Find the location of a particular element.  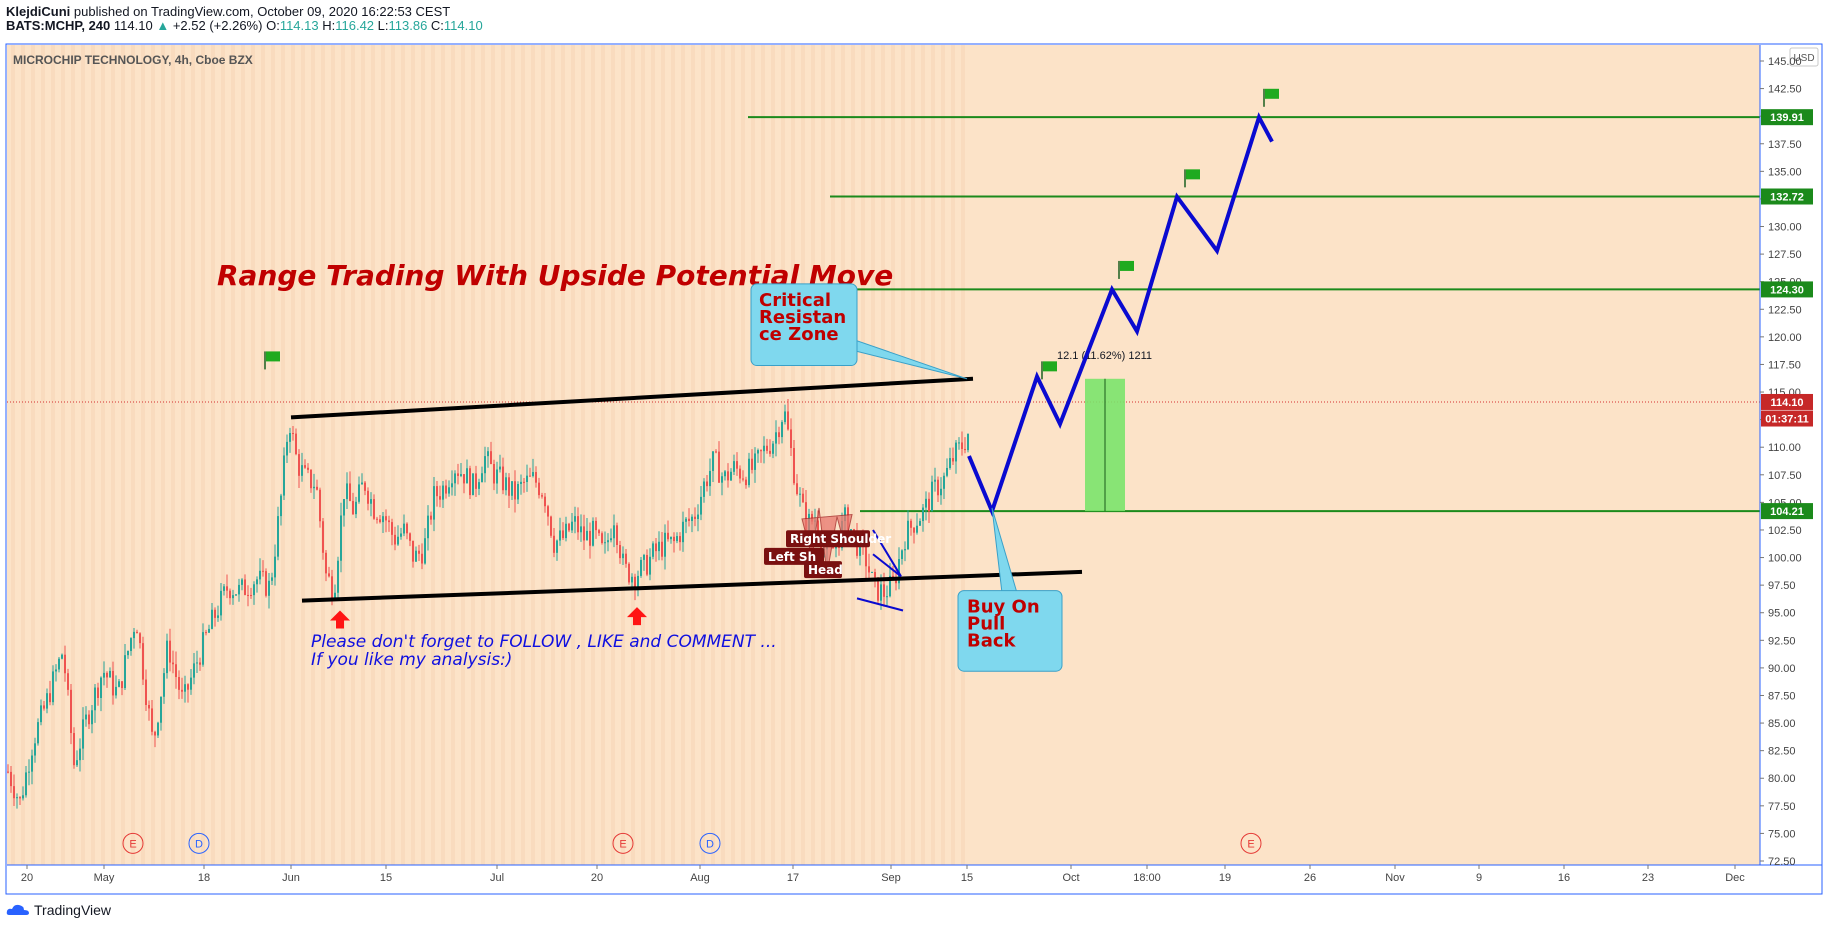

tradingview-logo: TradingView is located at coordinates (58, 910).